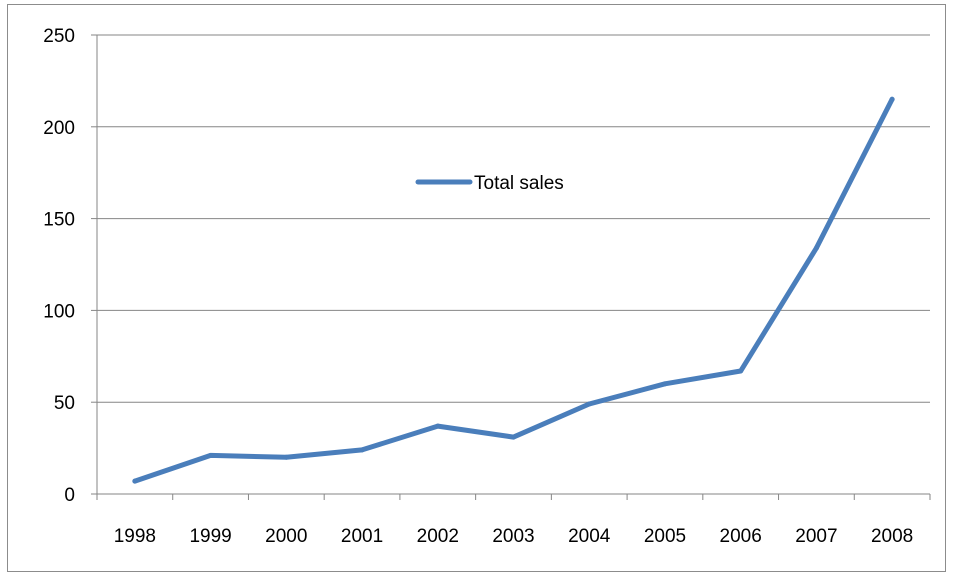 Image resolution: width=955 pixels, height=579 pixels. I want to click on x-tick-label-2002: 2002, so click(438, 536).